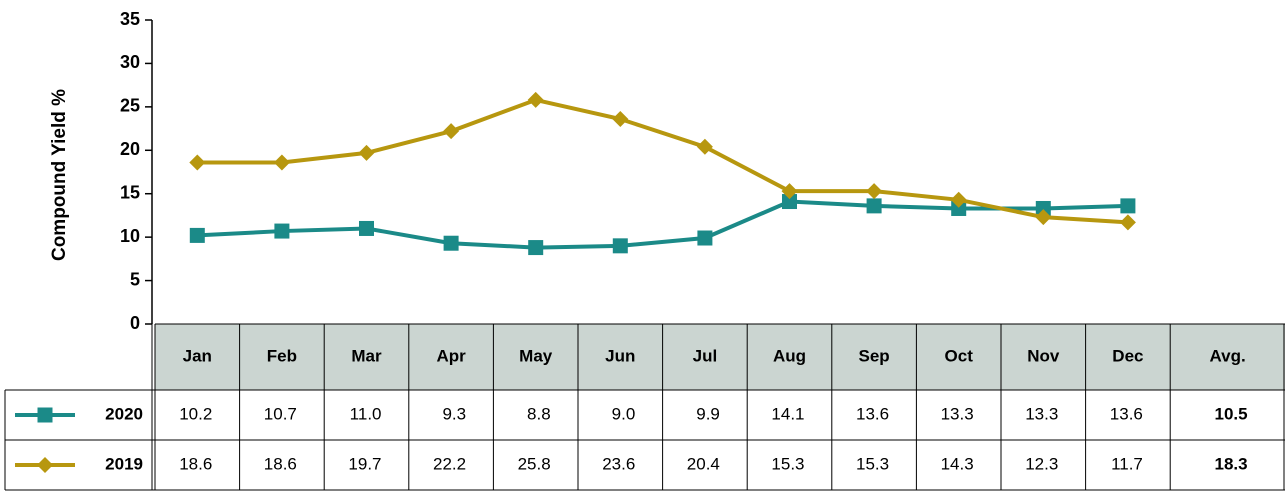  Describe the element at coordinates (364, 463) in the screenshot. I see `table-value: 19.7` at that location.